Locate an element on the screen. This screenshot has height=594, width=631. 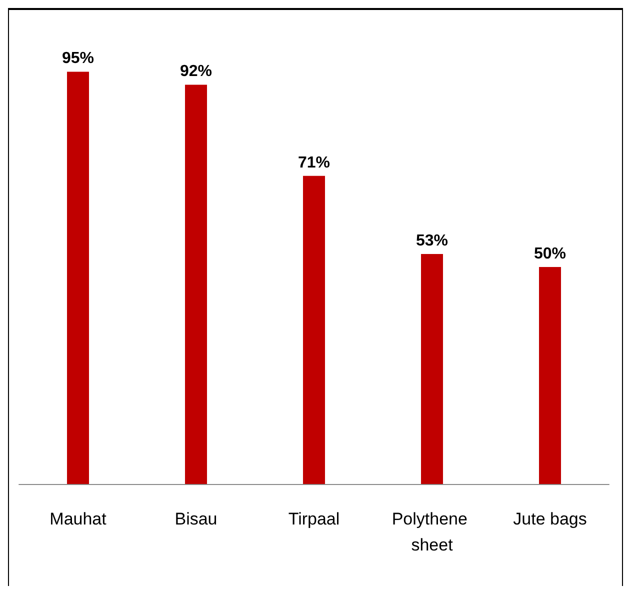
x-tick-label: Mauhat is located at coordinates (78, 519).